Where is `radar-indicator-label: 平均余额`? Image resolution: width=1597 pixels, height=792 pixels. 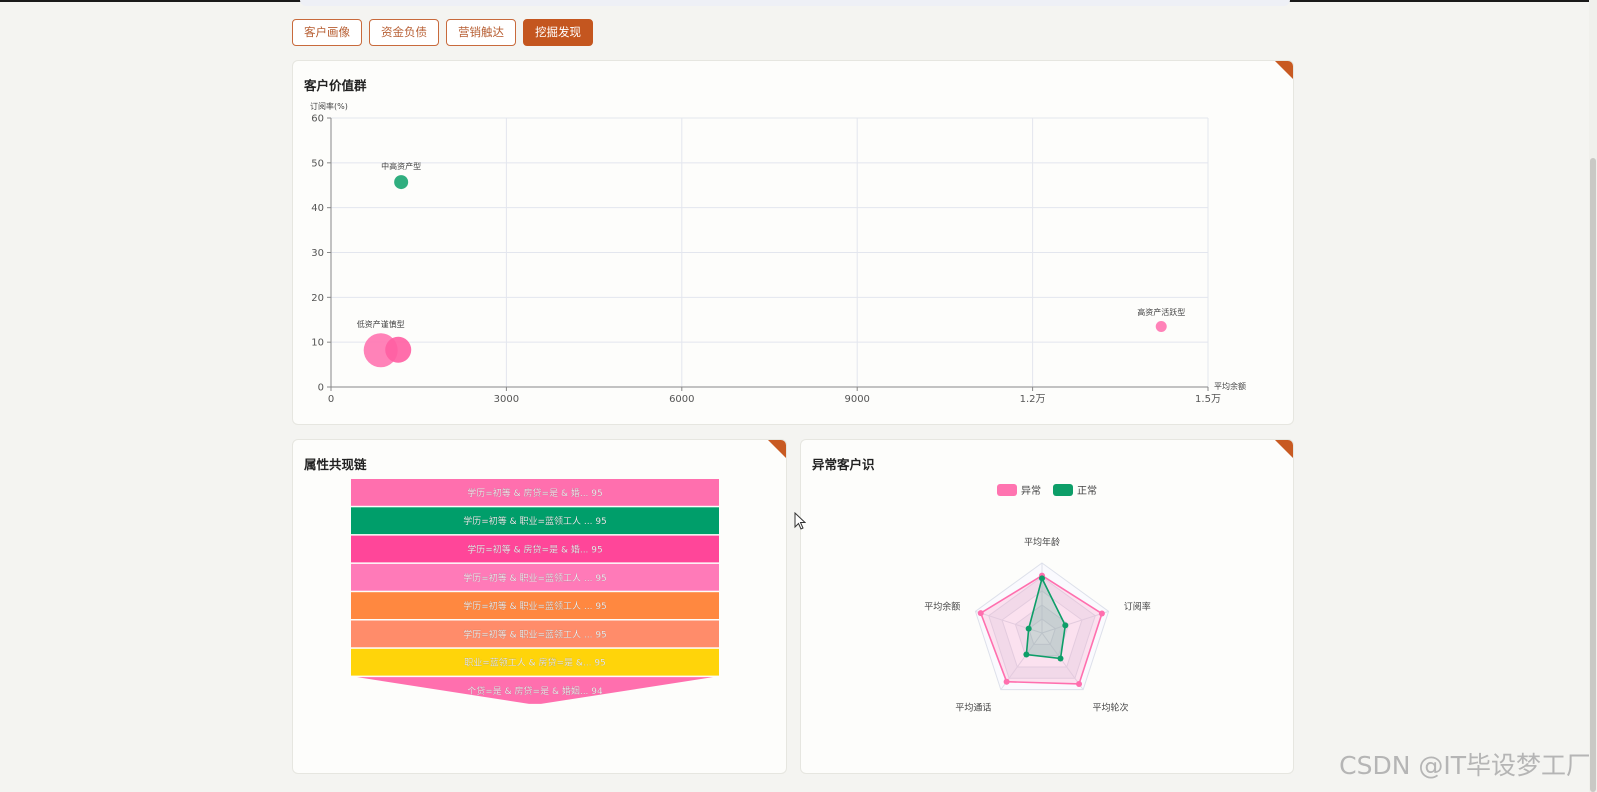
radar-indicator-label: 平均余额 is located at coordinates (942, 606).